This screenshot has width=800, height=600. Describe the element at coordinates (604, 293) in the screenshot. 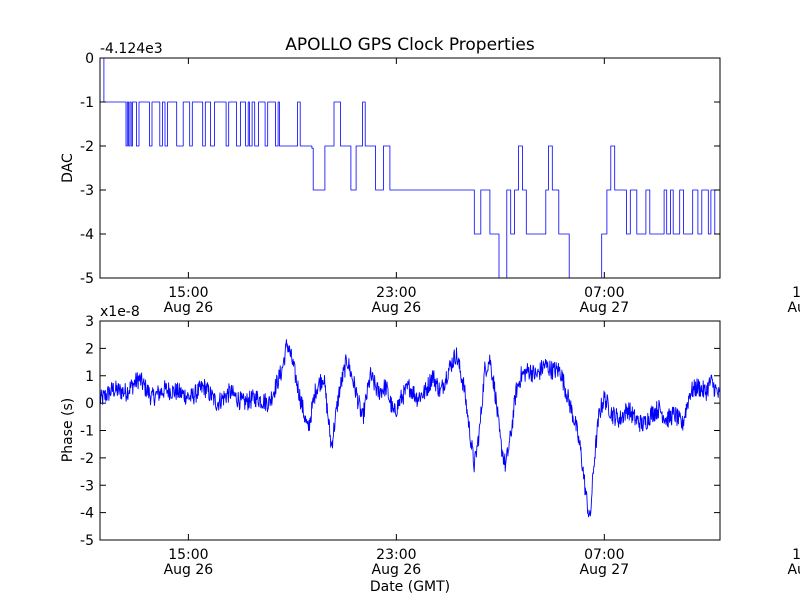

I see `dac-x-tick-time: 07:00` at that location.